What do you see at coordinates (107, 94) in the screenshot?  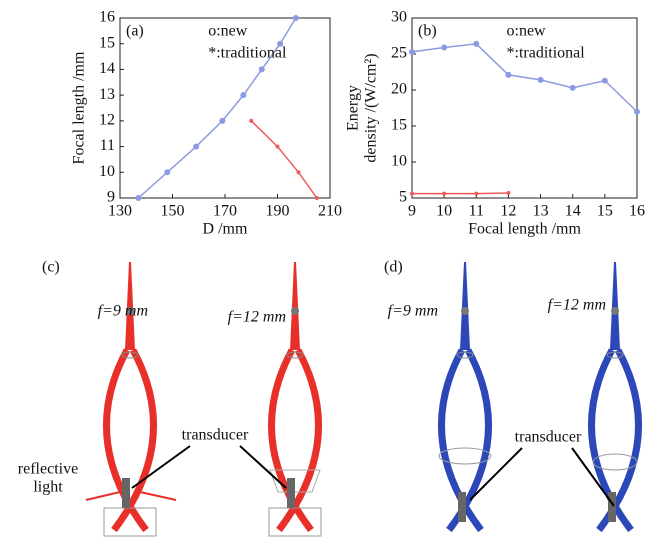 I see `y-tick-label: 13` at bounding box center [107, 94].